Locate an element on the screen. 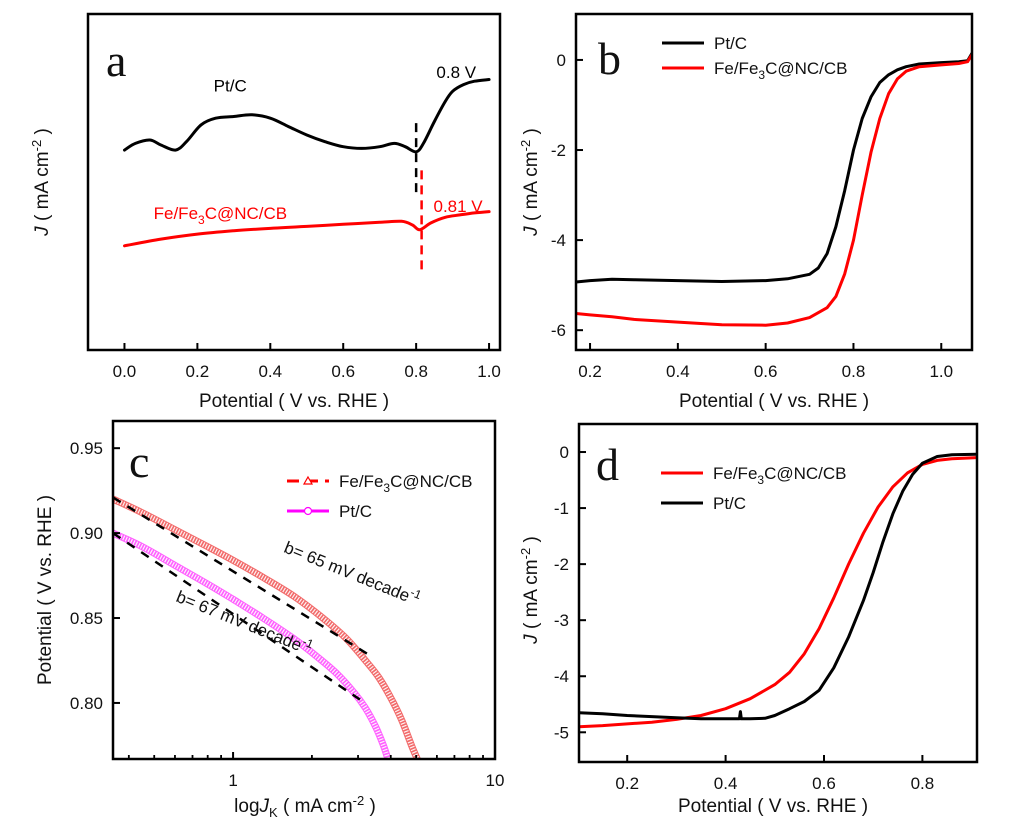 This screenshot has width=1021, height=829. panel-a-series is located at coordinates (307, 174).